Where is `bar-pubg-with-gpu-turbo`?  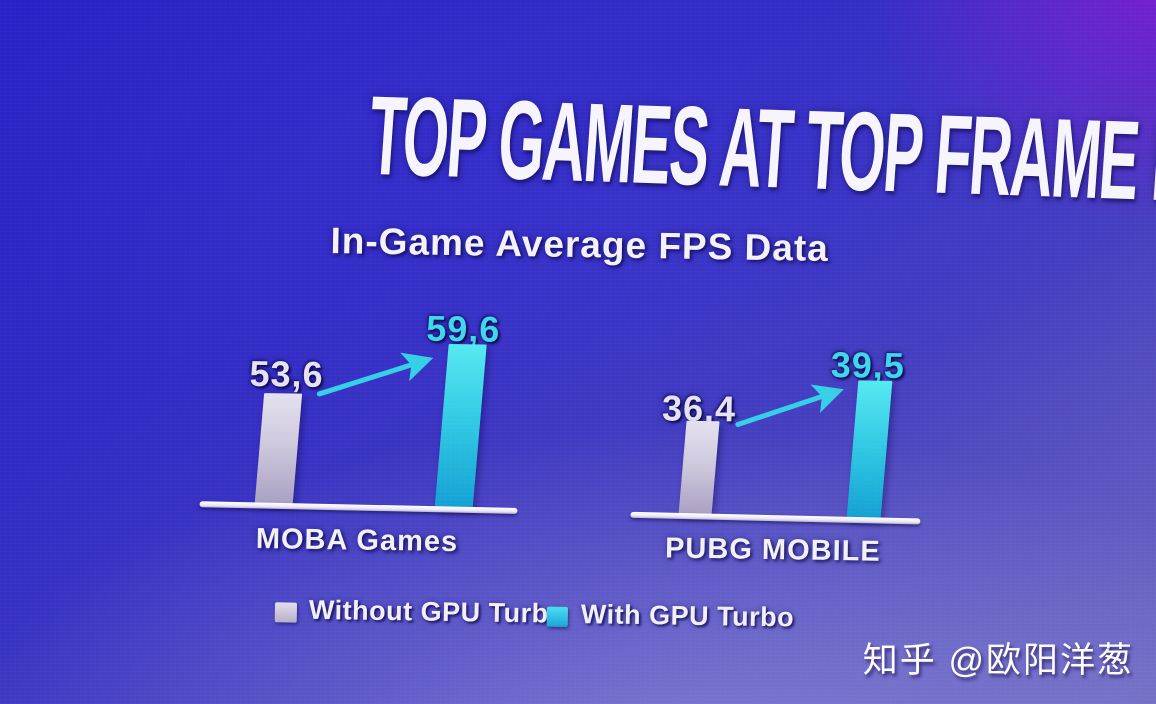
bar-pubg-with-gpu-turbo is located at coordinates (869, 450).